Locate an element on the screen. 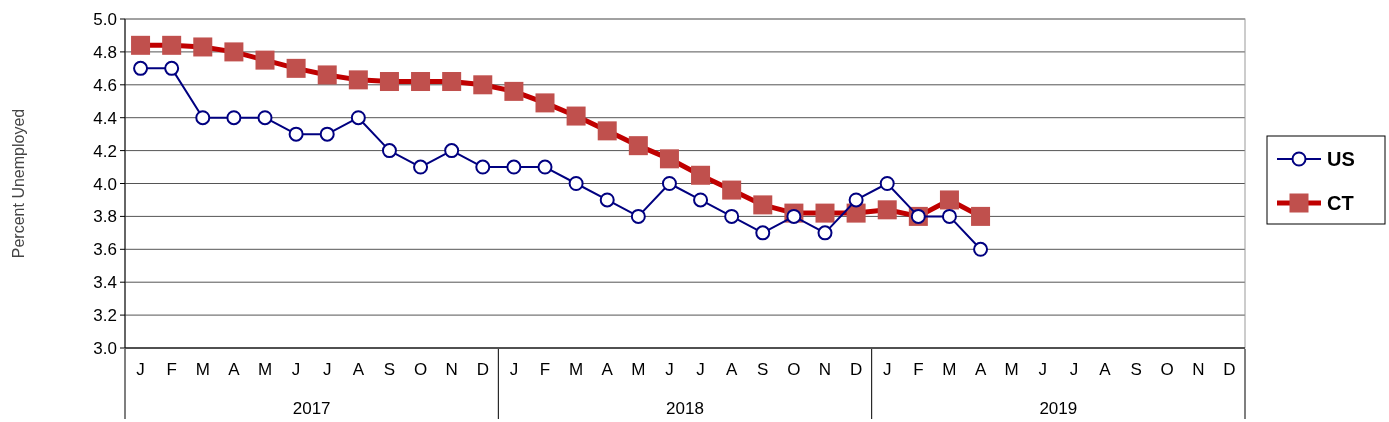 The height and width of the screenshot is (422, 1389). y-tick-label: 3.2 is located at coordinates (105, 316).